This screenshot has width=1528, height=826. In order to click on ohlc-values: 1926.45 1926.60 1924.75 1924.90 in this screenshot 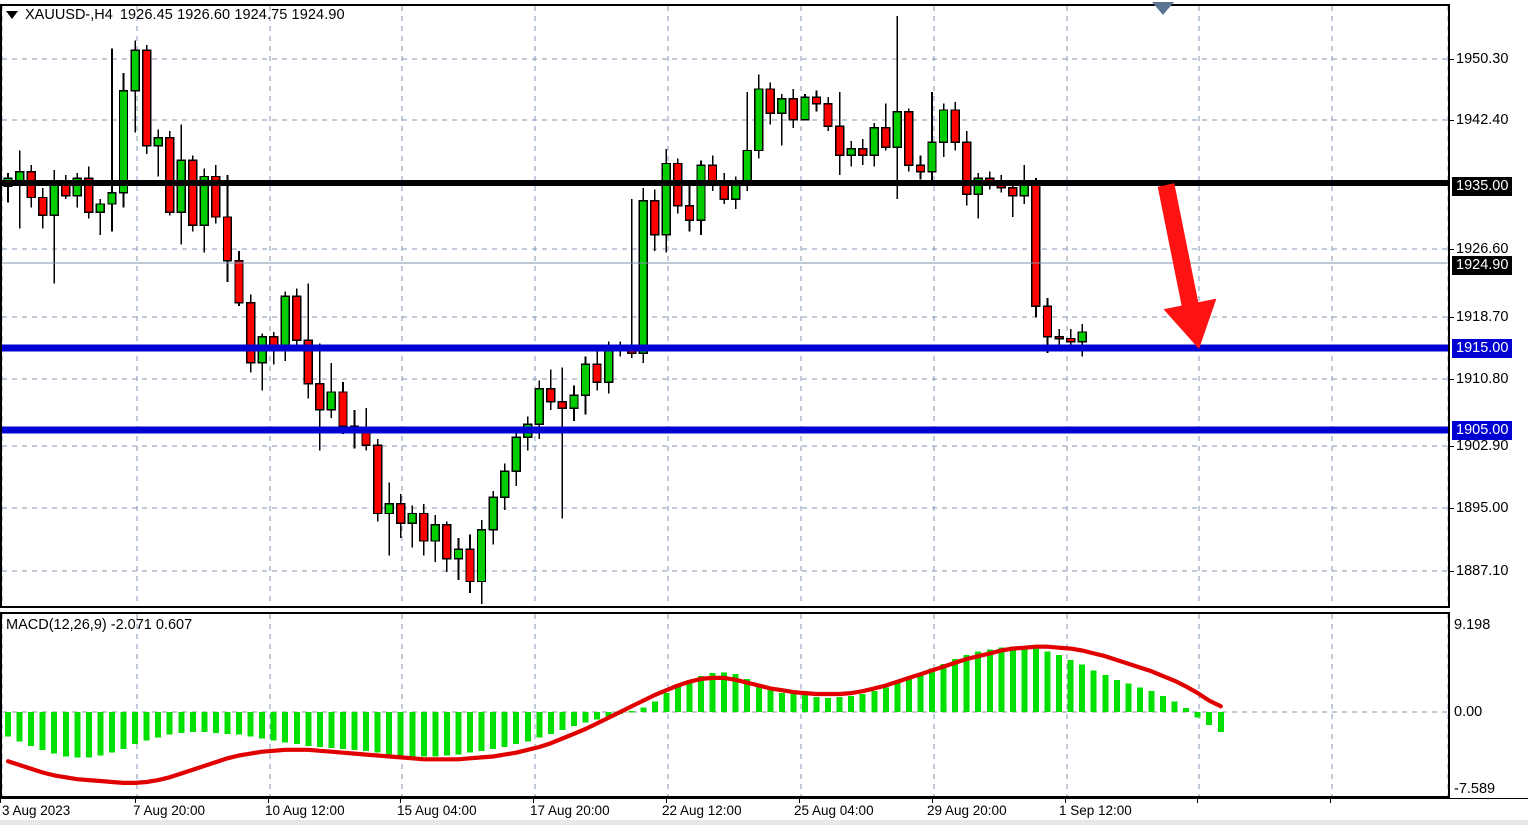, I will do `click(232, 15)`.